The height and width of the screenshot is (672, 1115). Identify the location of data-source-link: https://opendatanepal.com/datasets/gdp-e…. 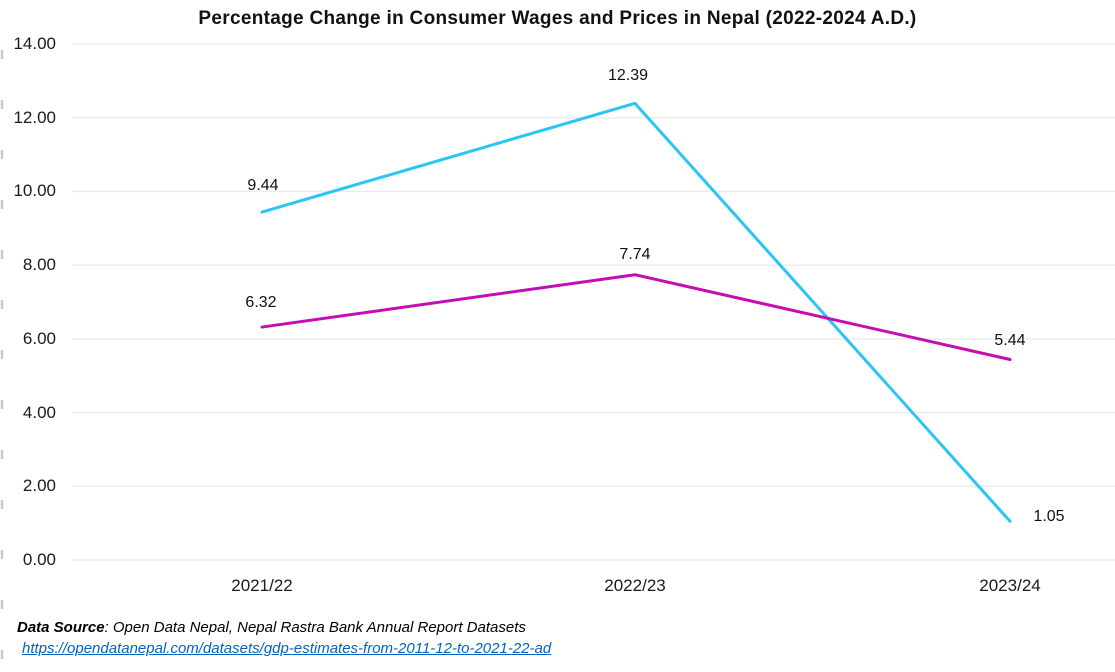
(287, 648).